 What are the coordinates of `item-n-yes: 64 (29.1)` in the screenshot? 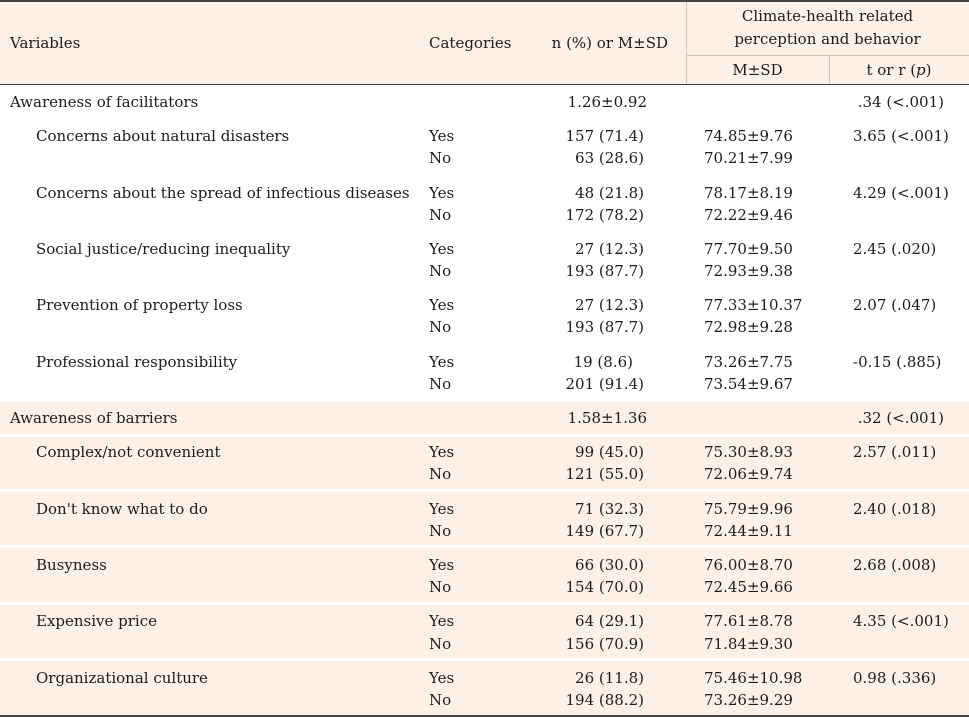 It's located at (609, 621).